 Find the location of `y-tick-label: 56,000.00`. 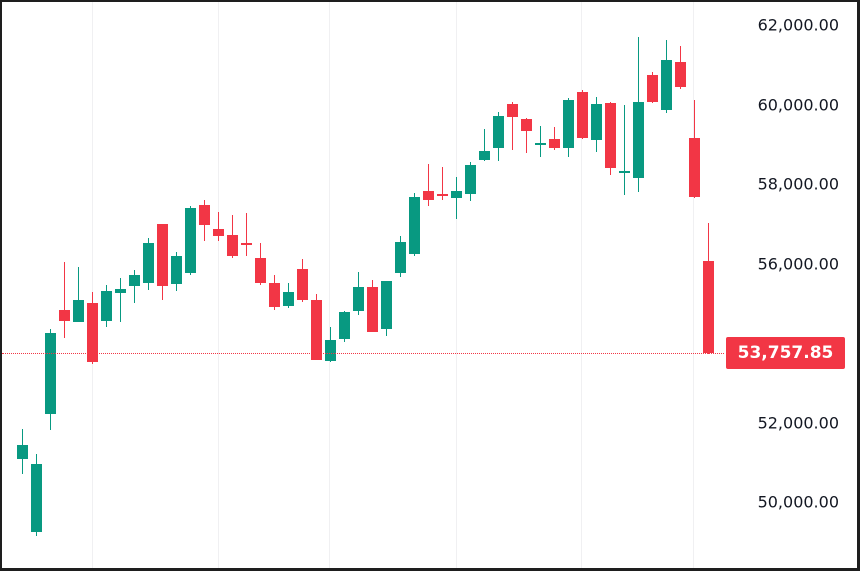

y-tick-label: 56,000.00 is located at coordinates (798, 263).